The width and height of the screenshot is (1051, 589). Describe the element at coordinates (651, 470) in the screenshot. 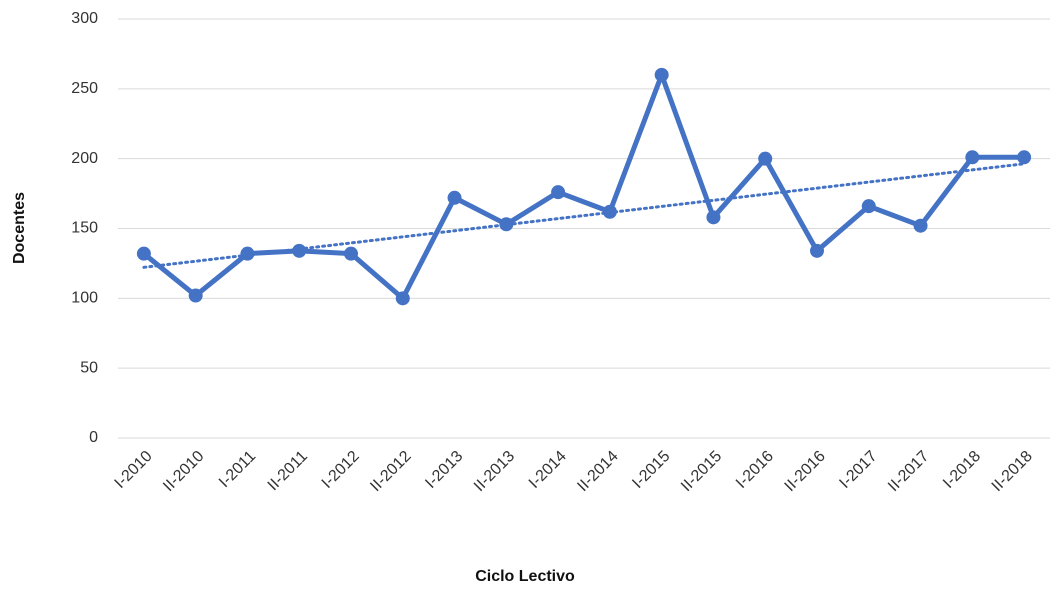

I see `x-tick-label: I-2015` at that location.